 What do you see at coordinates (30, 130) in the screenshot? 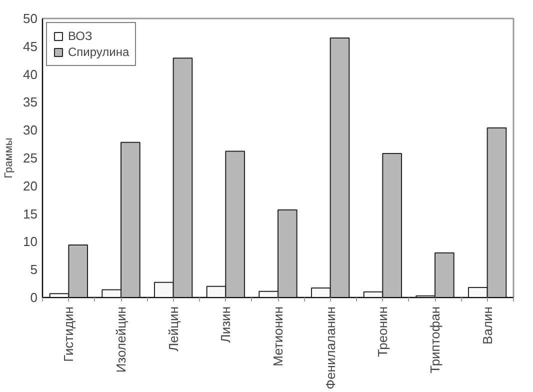
I see `y-tick-label: 30` at bounding box center [30, 130].